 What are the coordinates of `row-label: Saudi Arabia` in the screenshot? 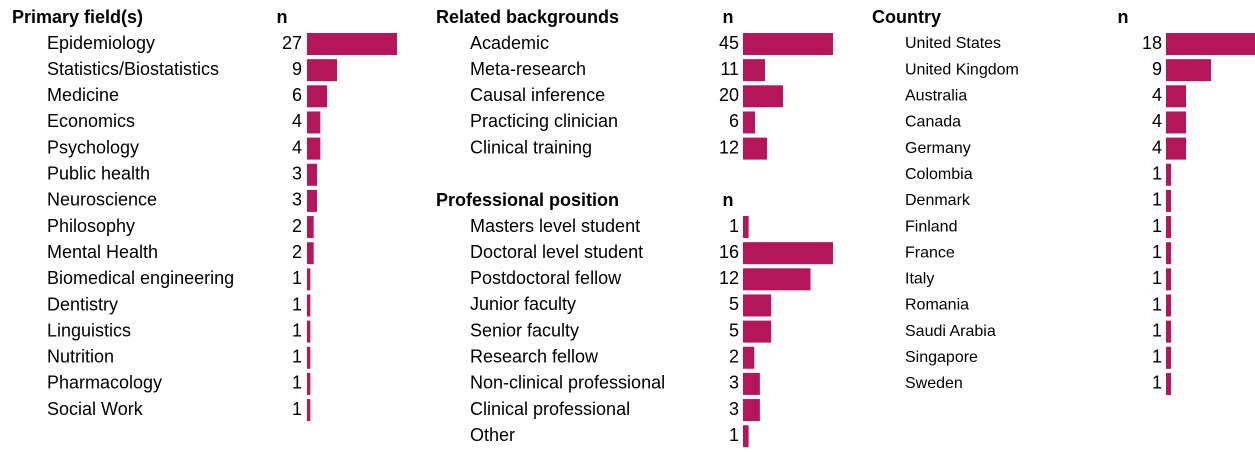 It's located at (950, 331).